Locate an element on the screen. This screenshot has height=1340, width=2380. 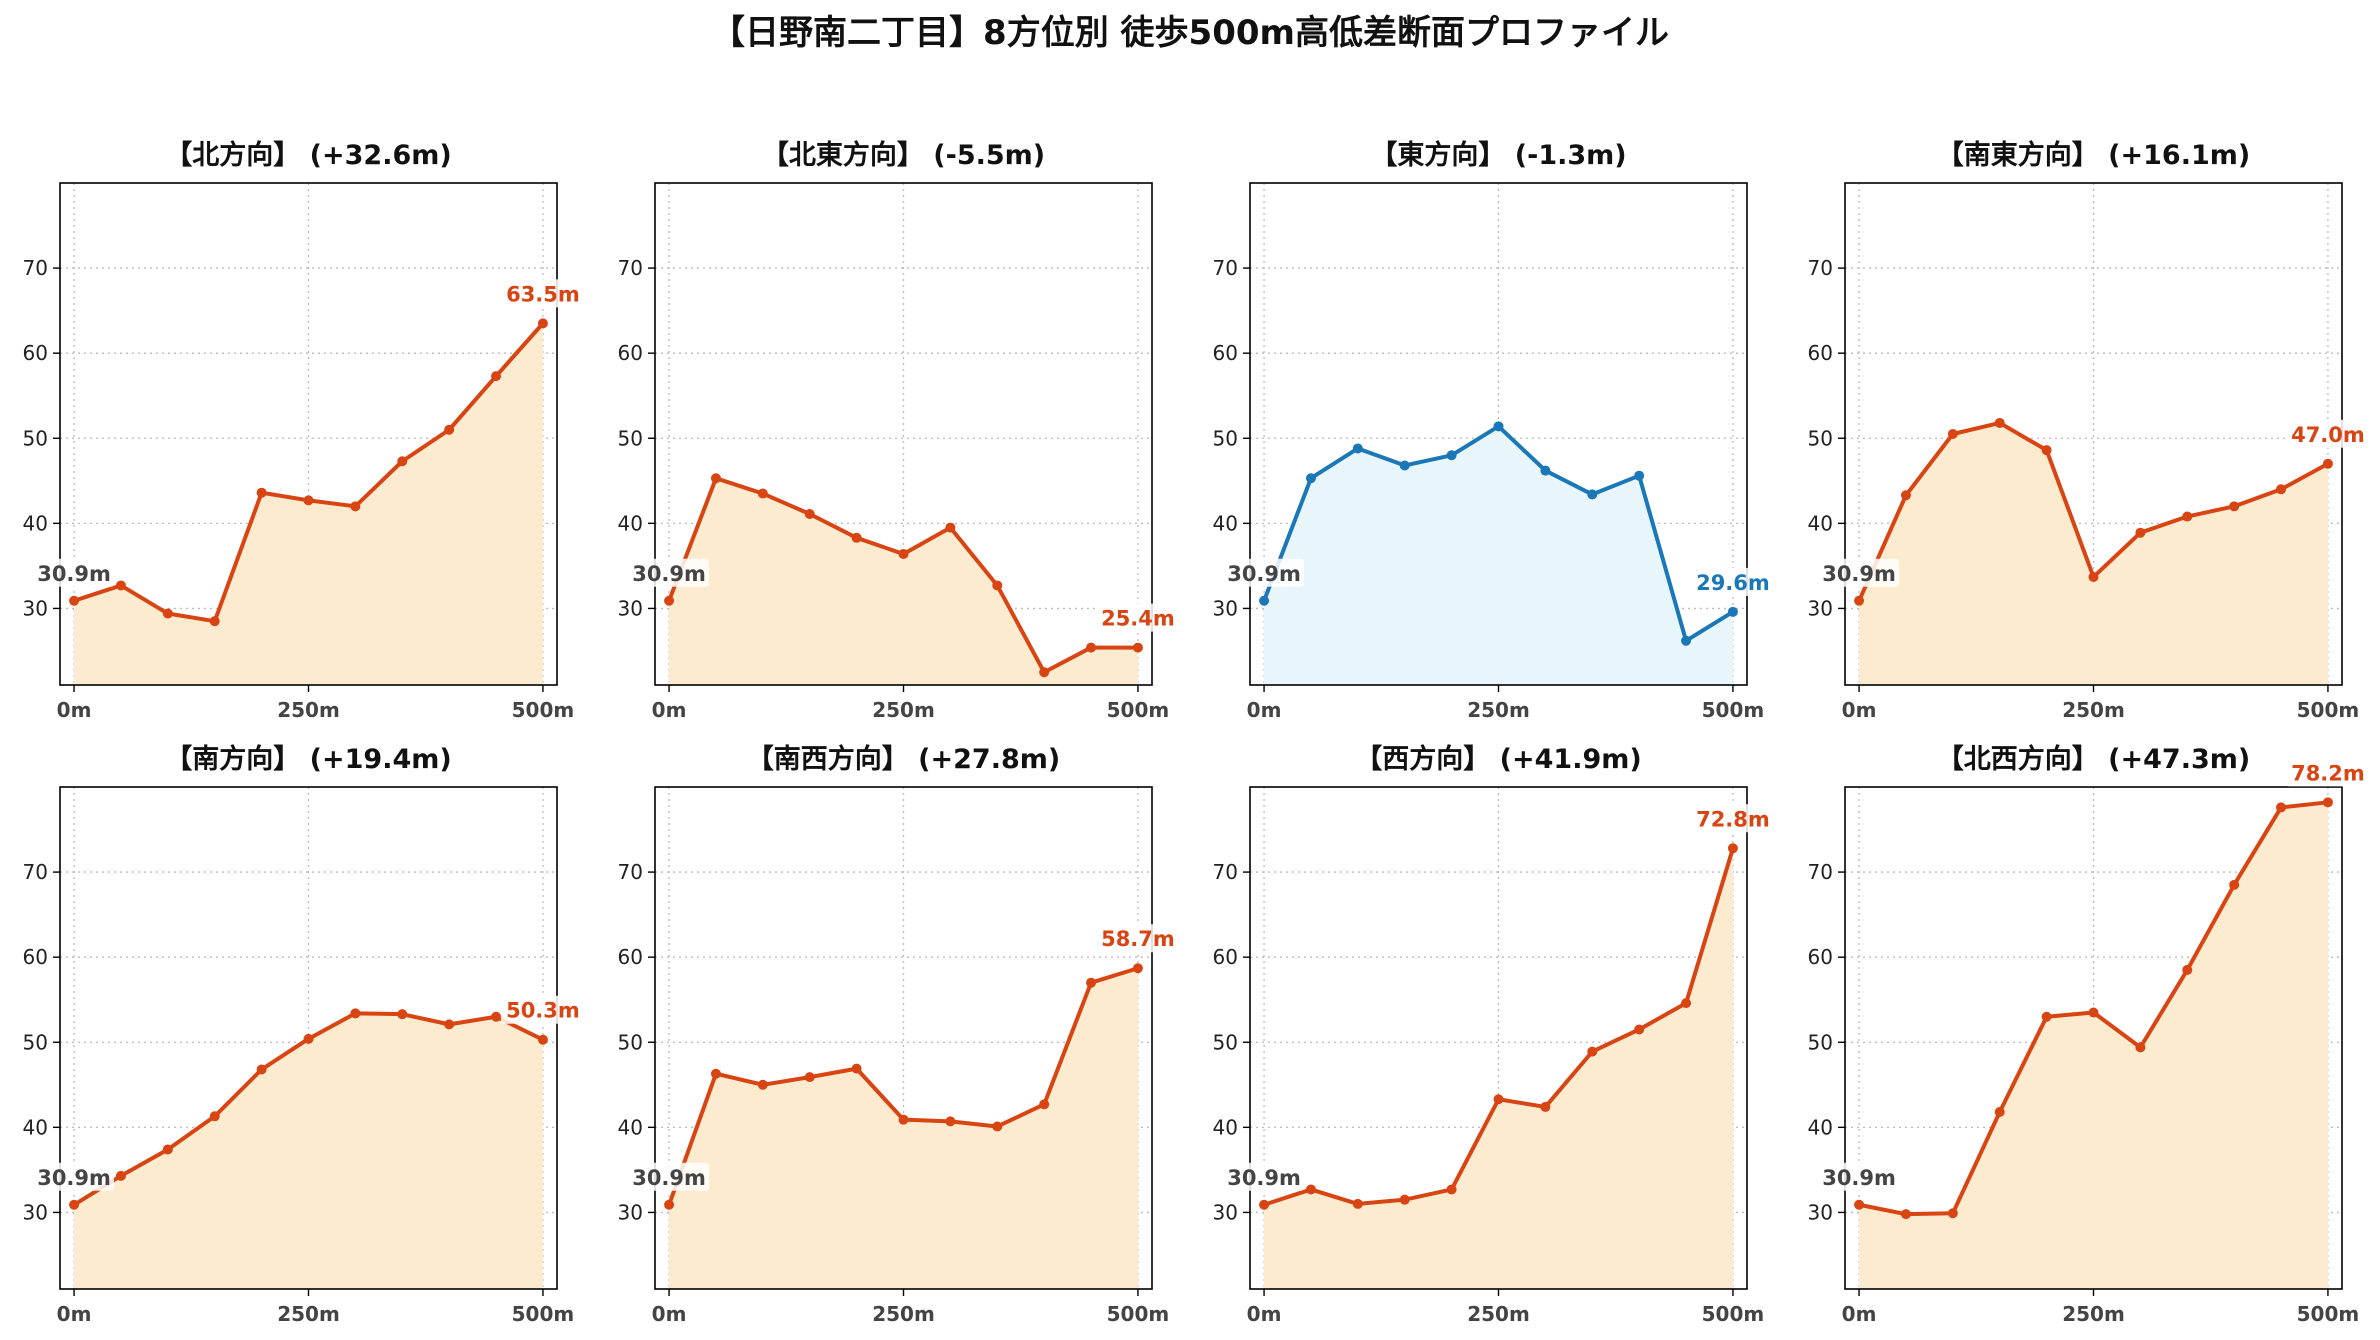
panel-title: 【南東方向】 (+16.1m) is located at coordinates (2093, 155).